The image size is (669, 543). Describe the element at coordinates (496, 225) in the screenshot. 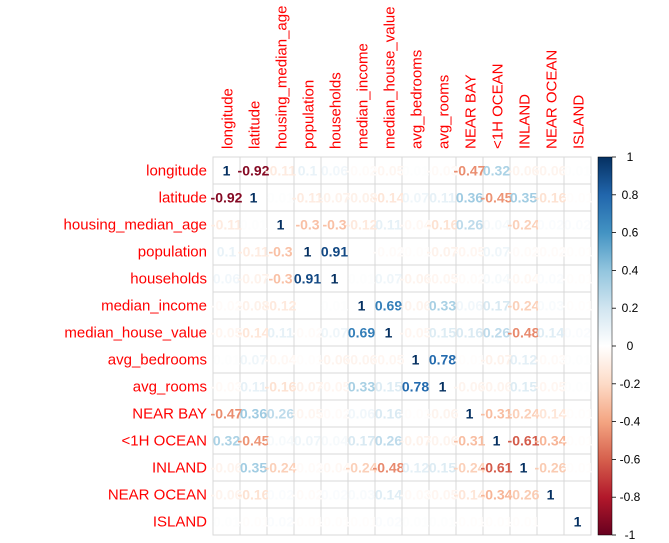

I see `cell-value: 0.04` at that location.